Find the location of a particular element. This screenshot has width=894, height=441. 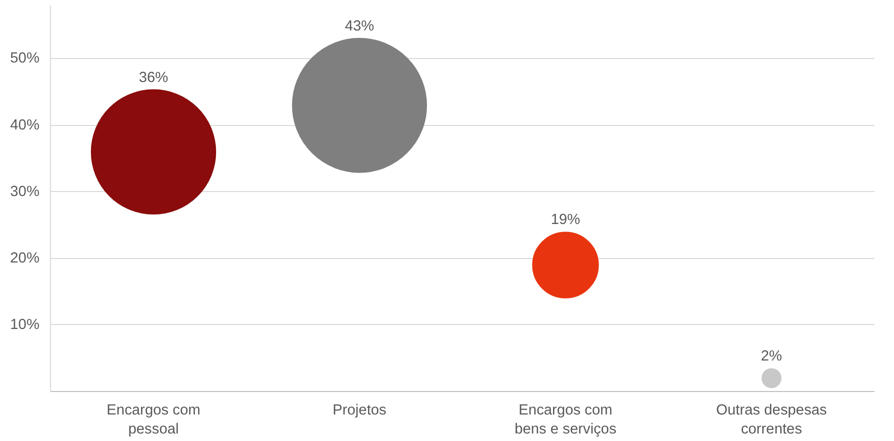

y-tick-label: 10% is located at coordinates (25, 324).